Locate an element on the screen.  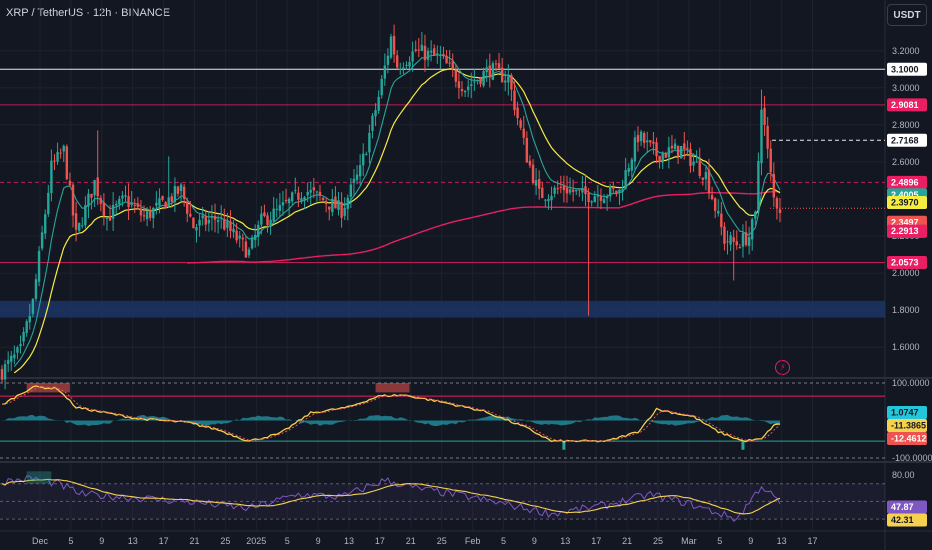
currency-button: USDT is located at coordinates (907, 15).